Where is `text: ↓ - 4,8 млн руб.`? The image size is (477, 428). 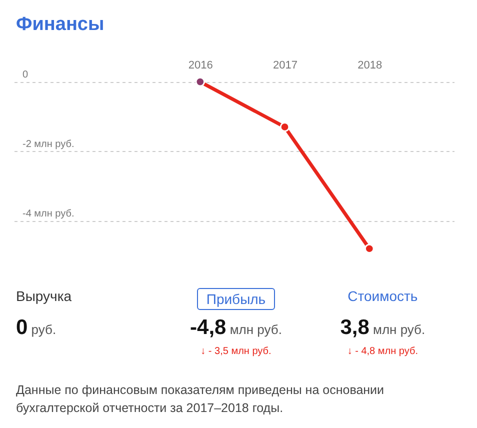
text: ↓ - 4,8 млн руб. is located at coordinates (382, 351).